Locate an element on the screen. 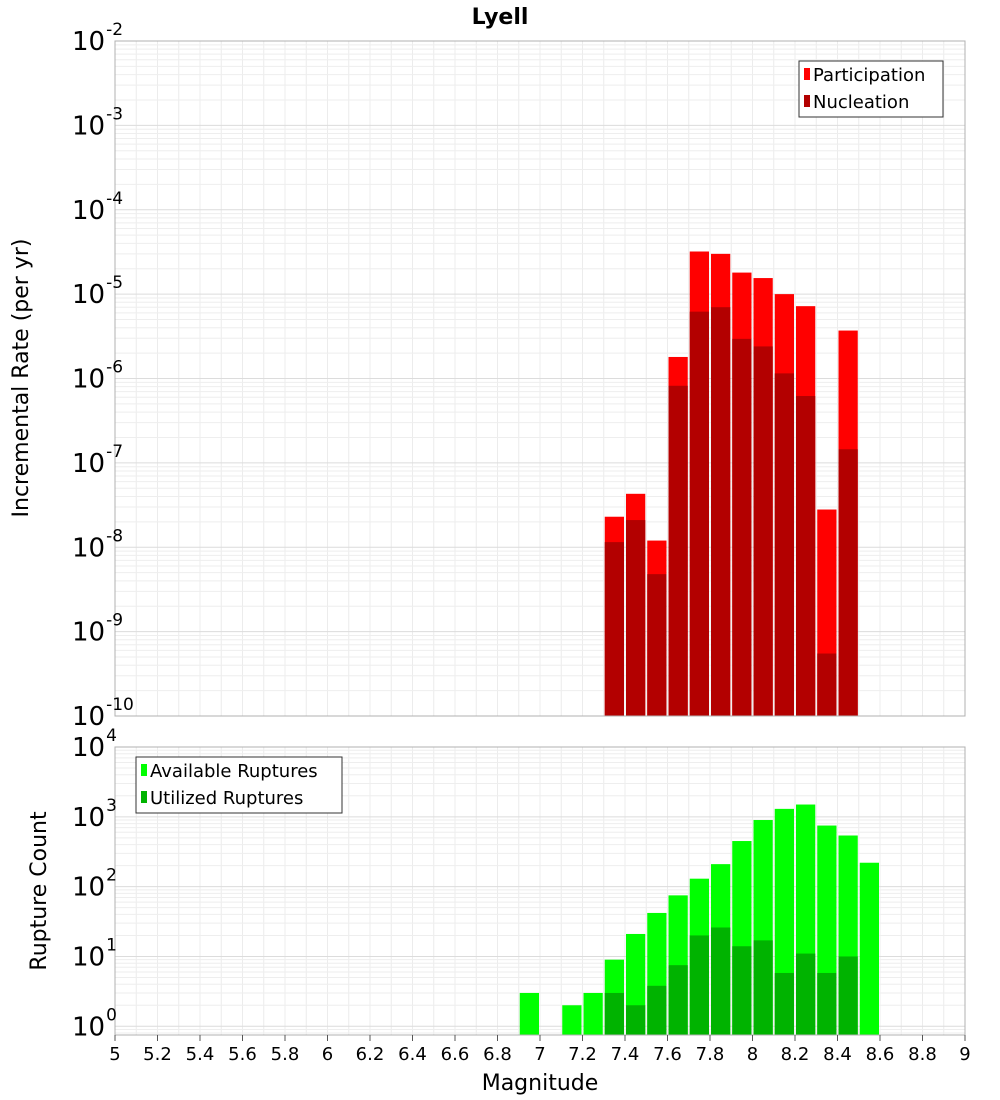 The image size is (1000, 1100). x-tick-label: 6 is located at coordinates (327, 1054).